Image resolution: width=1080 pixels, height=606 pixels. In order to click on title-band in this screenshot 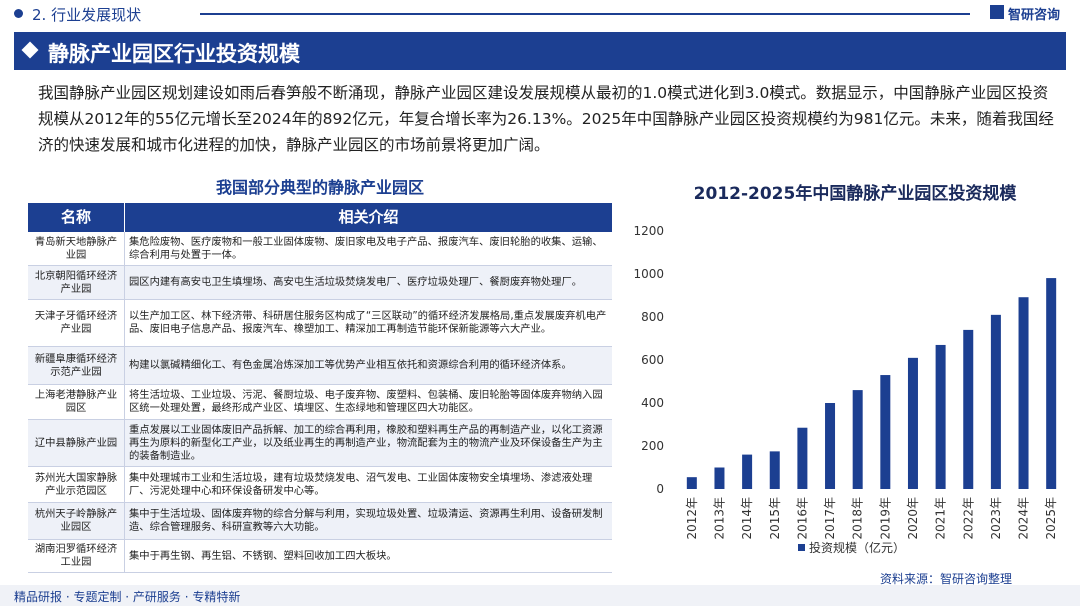, I will do `click(540, 51)`.